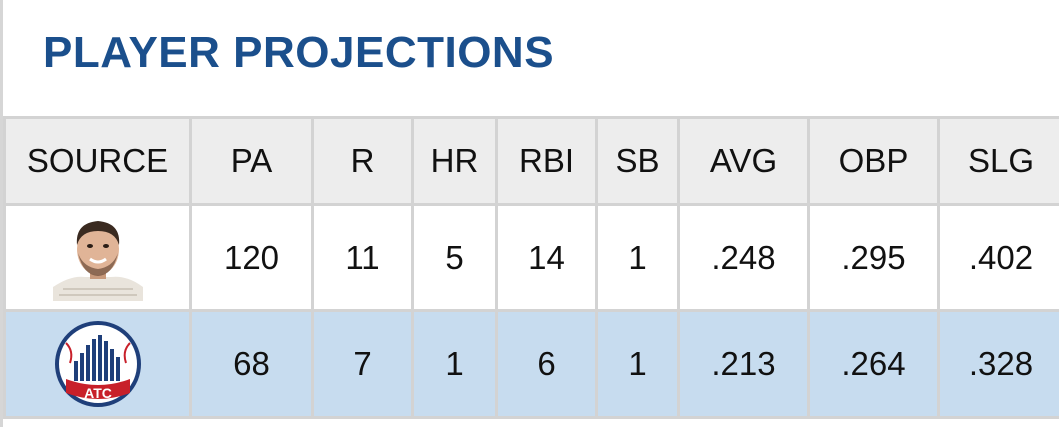 This screenshot has width=1059, height=427. What do you see at coordinates (362, 364) in the screenshot?
I see `cell-r: 7` at bounding box center [362, 364].